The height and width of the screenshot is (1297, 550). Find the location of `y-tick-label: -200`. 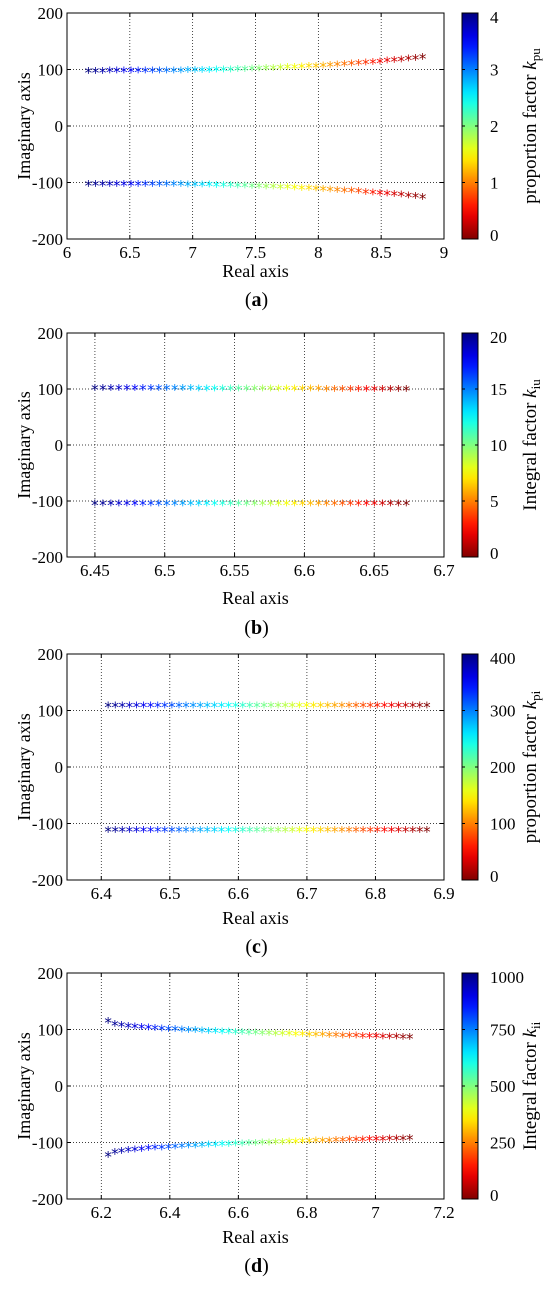

y-tick-label: -200 is located at coordinates (47, 239).